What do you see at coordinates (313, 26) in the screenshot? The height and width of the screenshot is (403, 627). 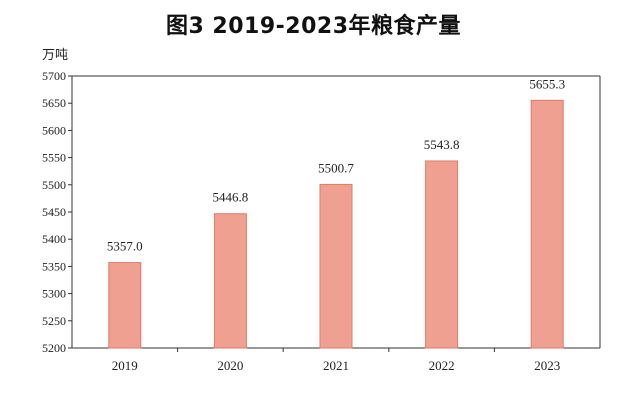 I see `chart-title: 图3 2019-2023年粮食产量` at bounding box center [313, 26].